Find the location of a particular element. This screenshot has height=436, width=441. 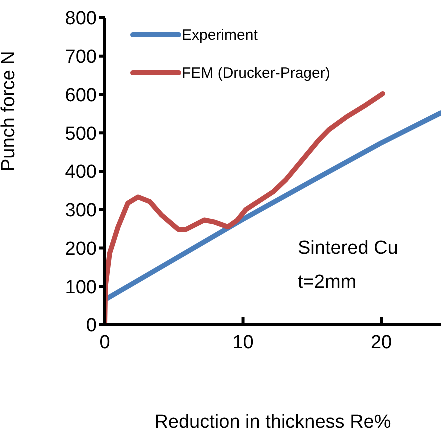

x-tick-label: 10 is located at coordinates (243, 343).